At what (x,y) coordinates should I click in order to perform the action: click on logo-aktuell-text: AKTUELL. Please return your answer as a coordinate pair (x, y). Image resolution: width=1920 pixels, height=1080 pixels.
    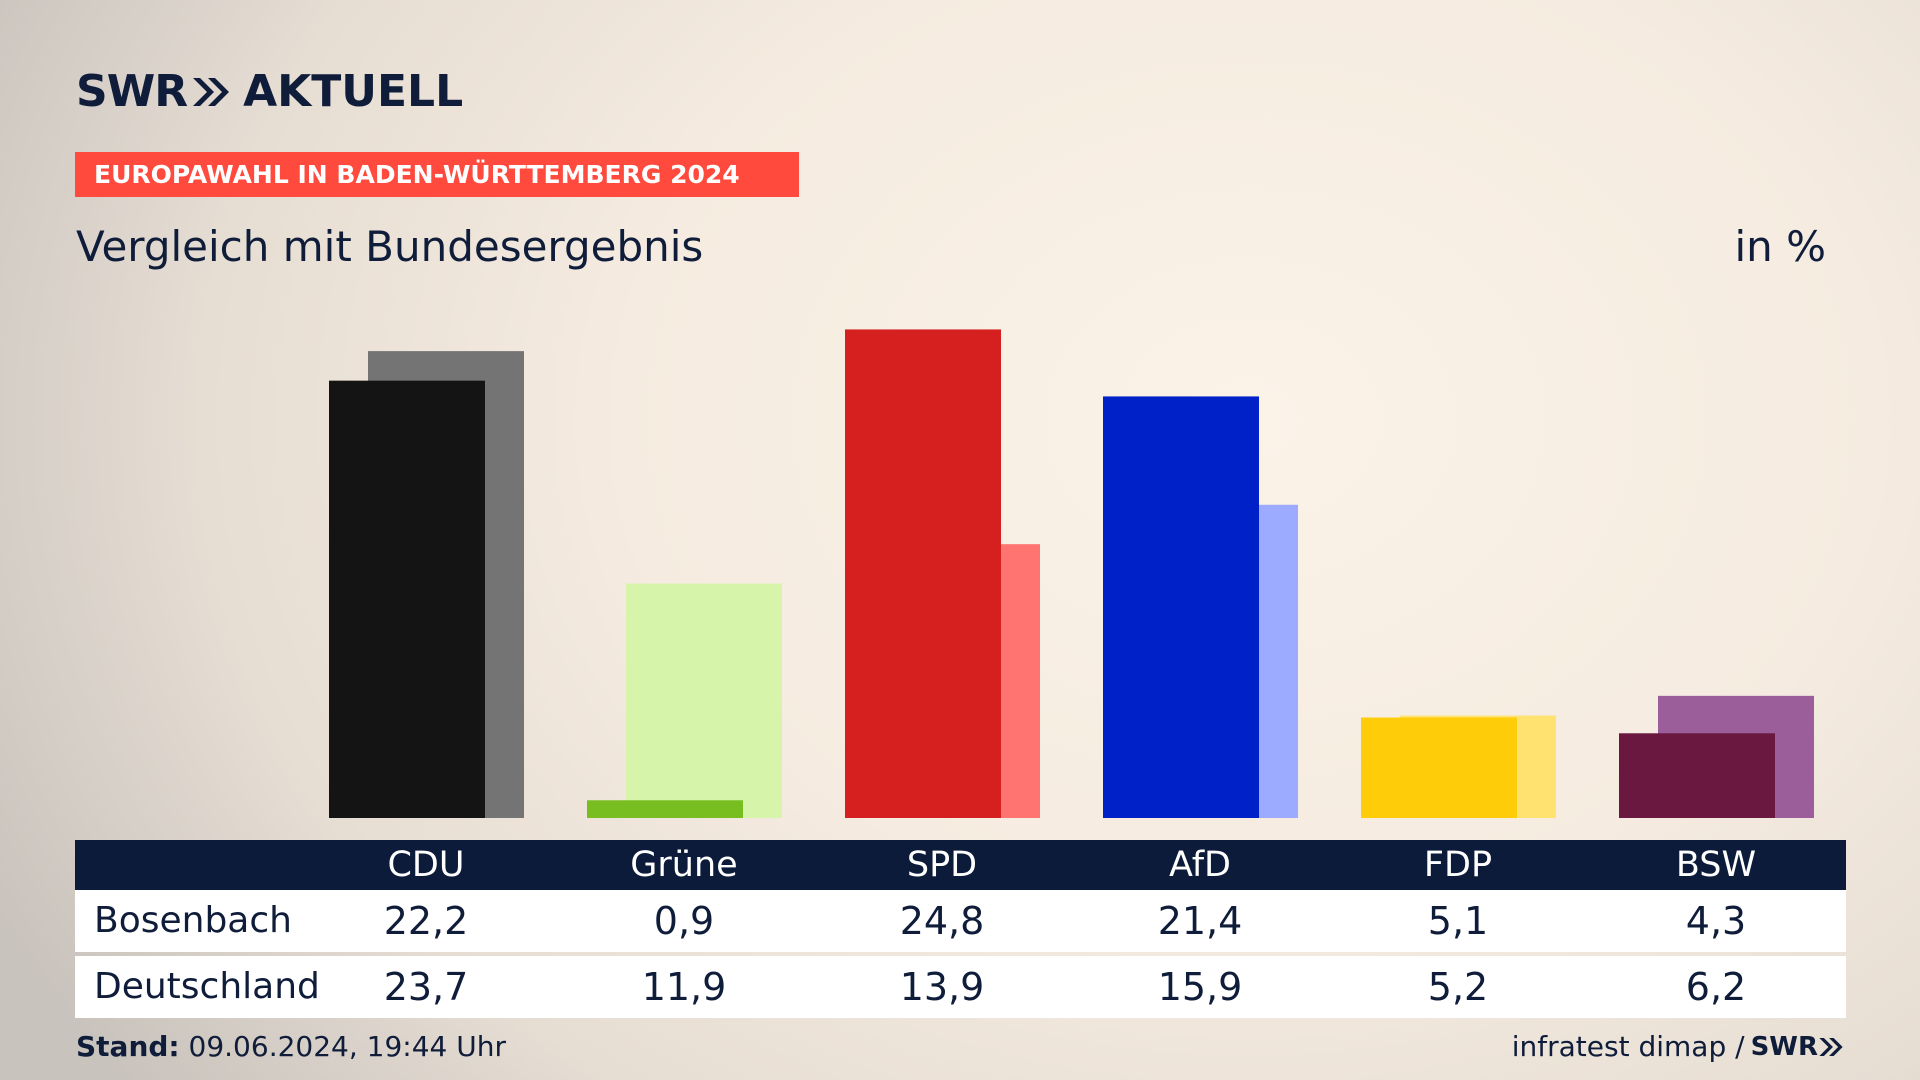
    Looking at the image, I should click on (353, 91).